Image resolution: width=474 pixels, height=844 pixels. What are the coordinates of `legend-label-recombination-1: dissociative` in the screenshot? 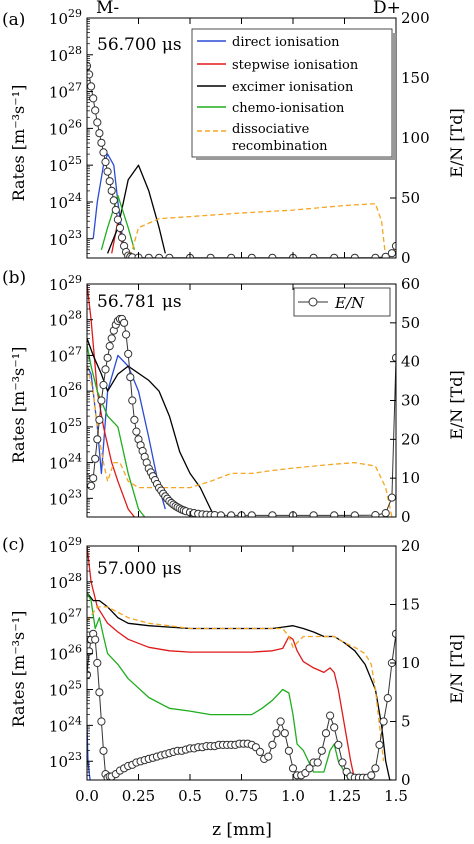 It's located at (271, 129).